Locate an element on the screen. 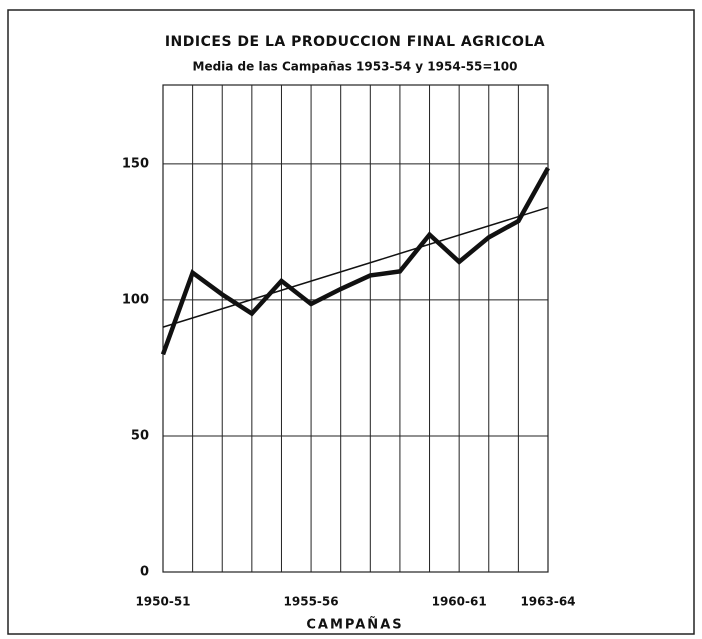  x-tick-label: 1963-64 is located at coordinates (547, 602).